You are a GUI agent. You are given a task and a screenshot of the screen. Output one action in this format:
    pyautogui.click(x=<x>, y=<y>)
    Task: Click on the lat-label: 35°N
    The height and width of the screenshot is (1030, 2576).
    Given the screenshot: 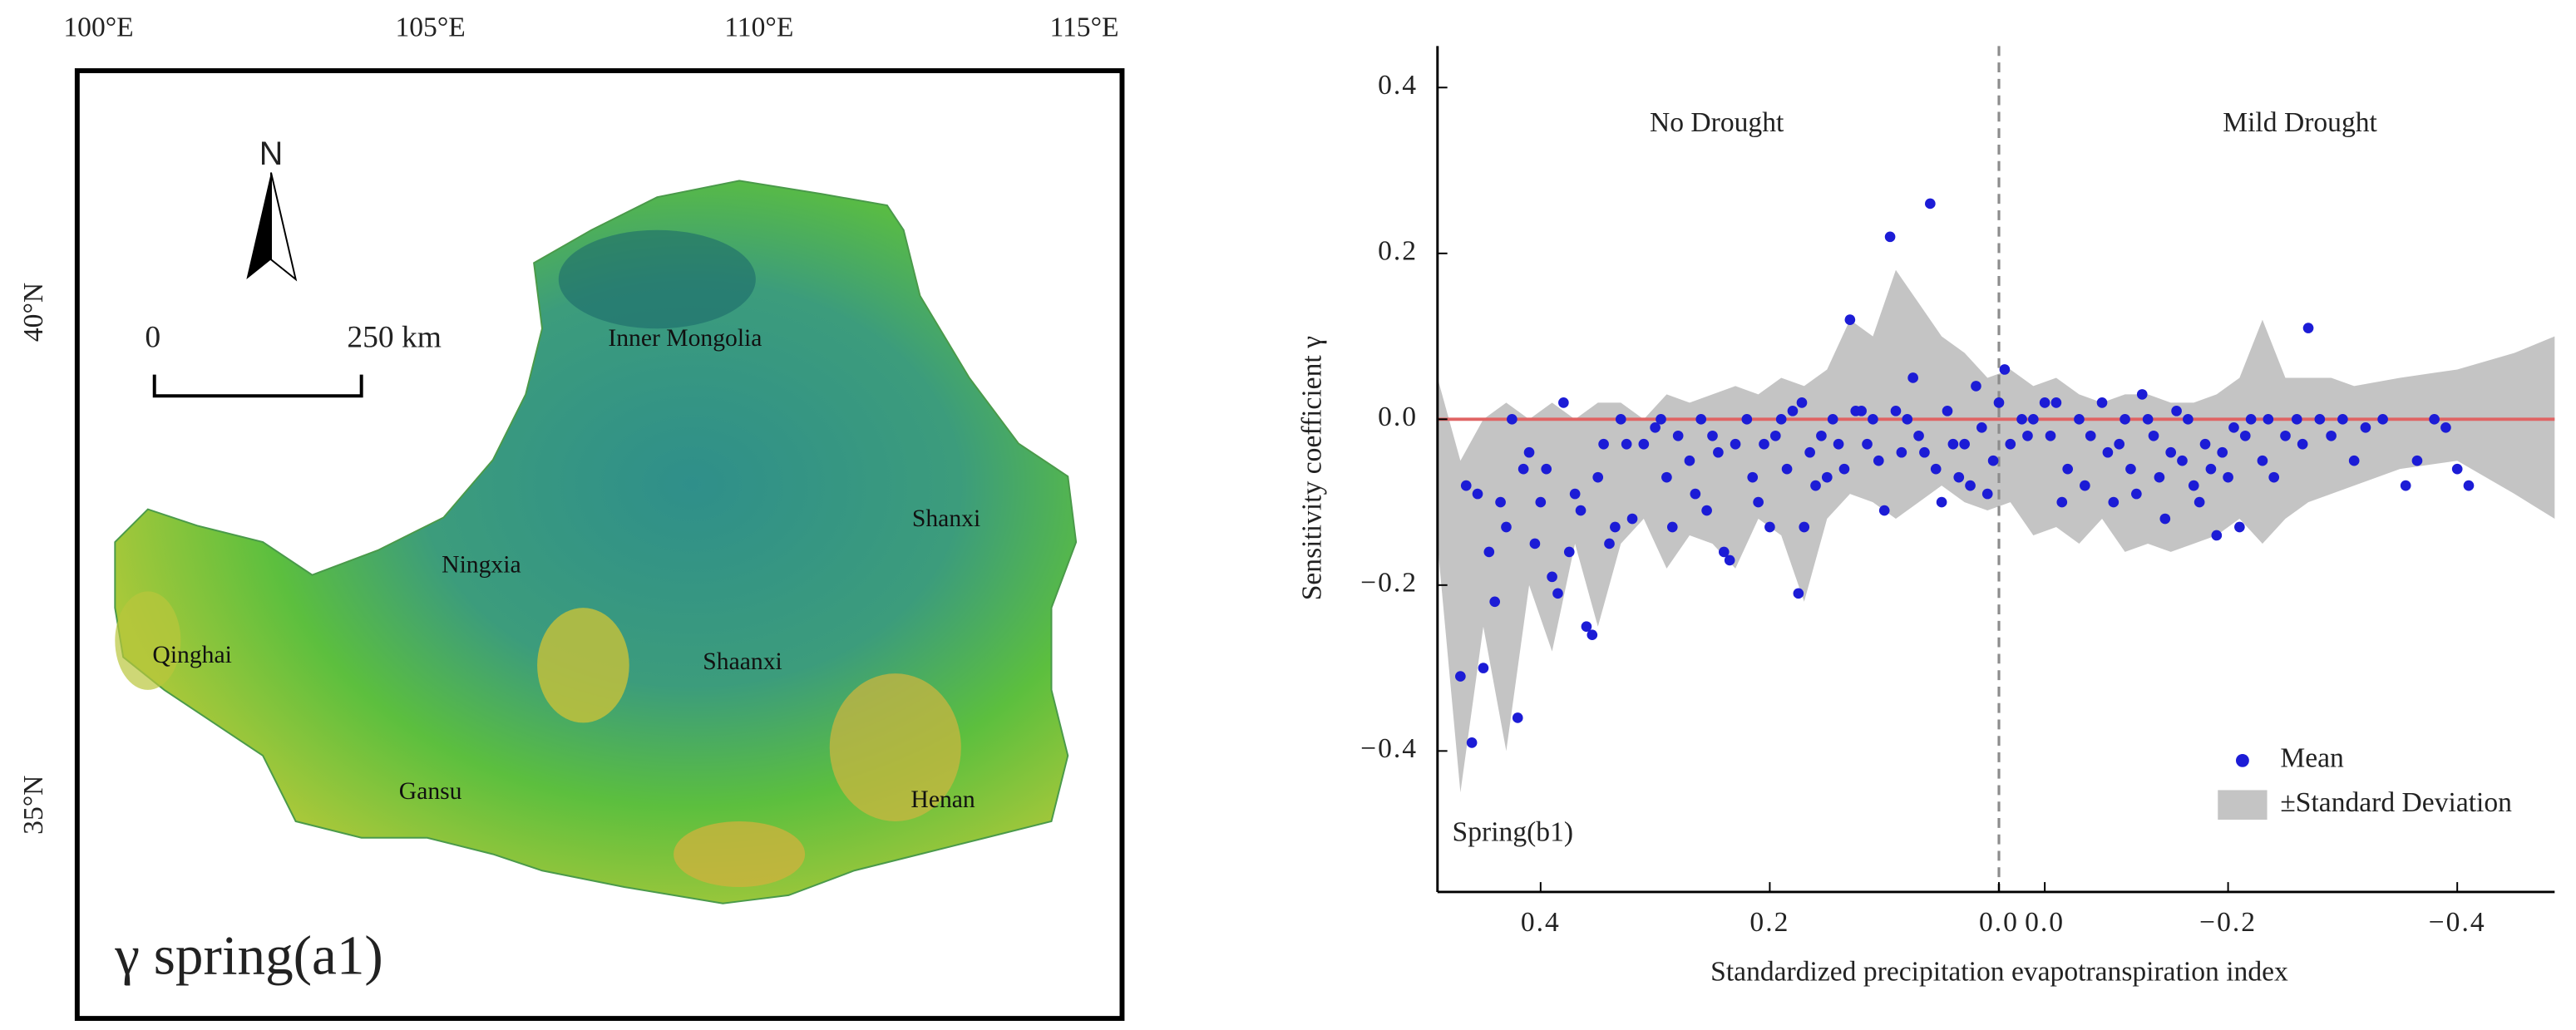 What is the action you would take?
    pyautogui.click(x=33, y=806)
    